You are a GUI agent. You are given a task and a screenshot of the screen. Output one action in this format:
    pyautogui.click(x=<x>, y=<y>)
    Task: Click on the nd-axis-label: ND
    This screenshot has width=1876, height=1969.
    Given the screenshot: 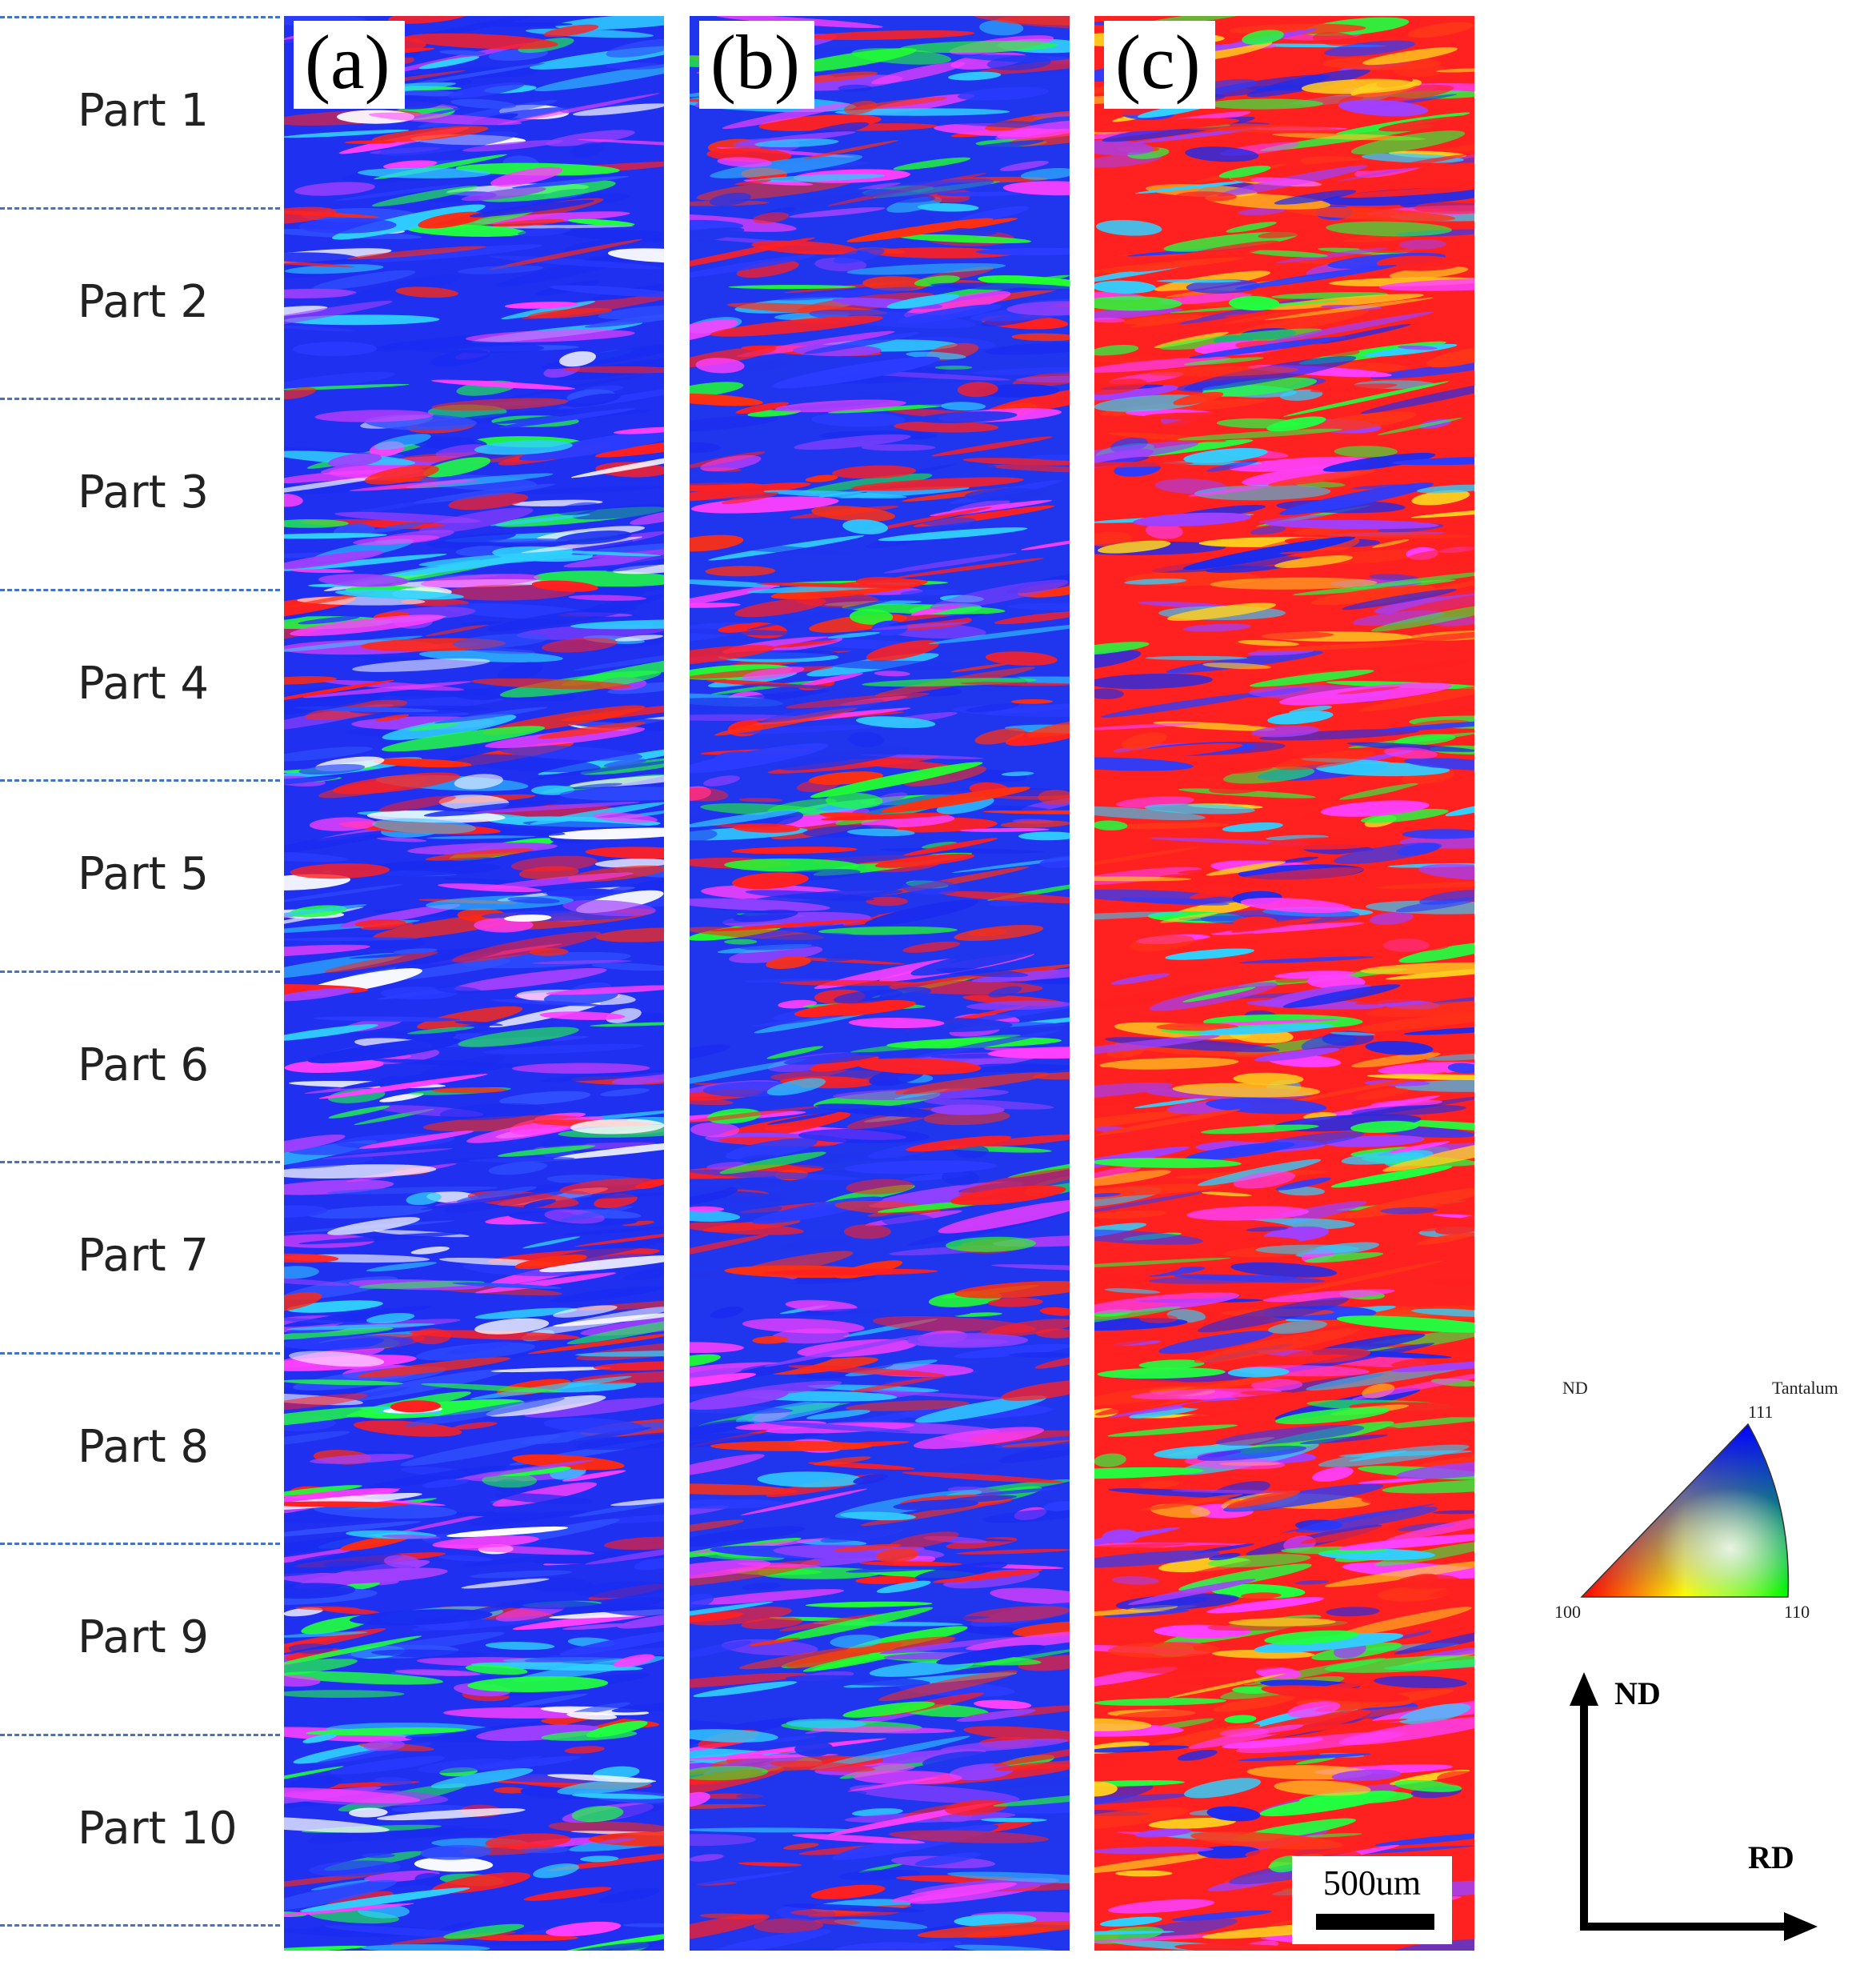 What is the action you would take?
    pyautogui.click(x=1637, y=1693)
    